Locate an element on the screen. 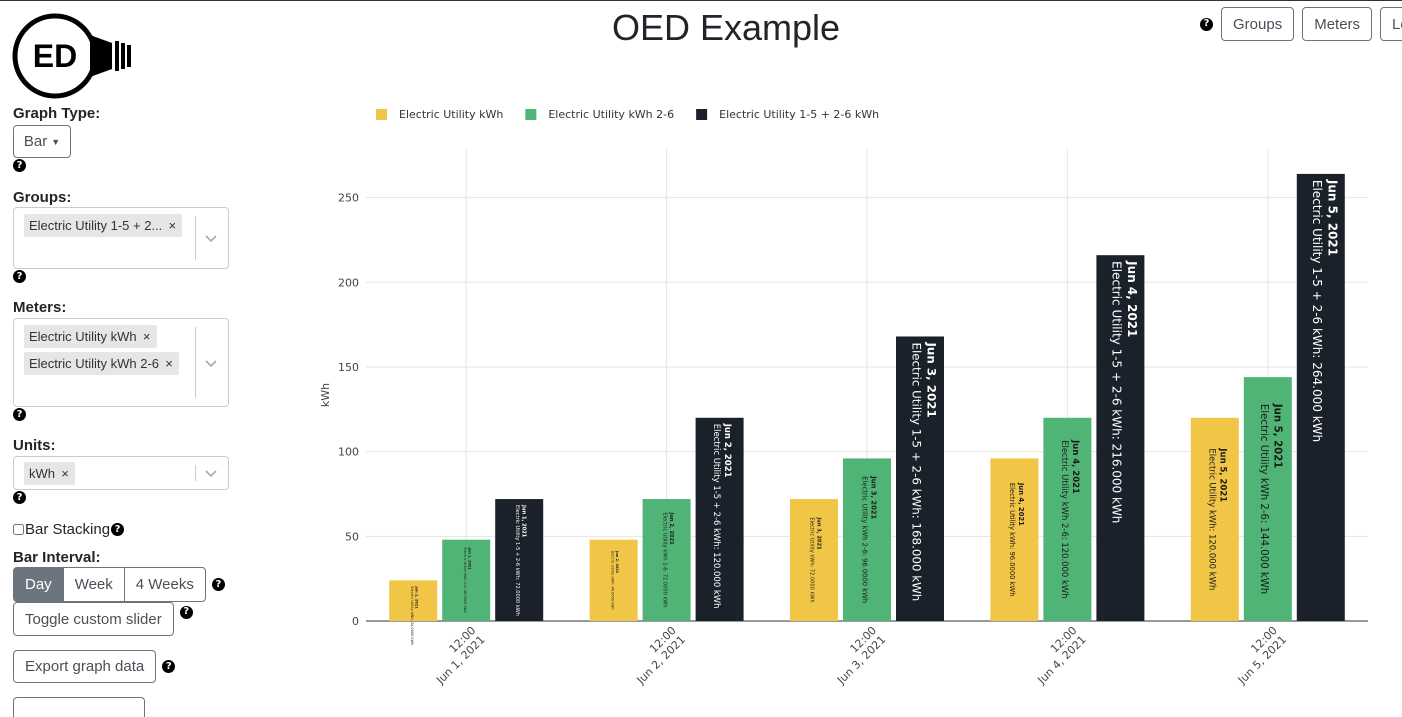 The image size is (1402, 717). graph-type-label: Graph Type: is located at coordinates (57, 113).